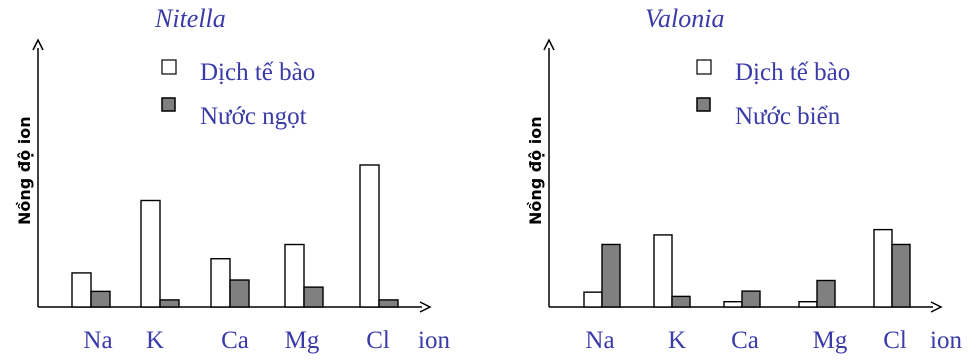 This screenshot has height=362, width=980. What do you see at coordinates (826, 293) in the screenshot?
I see `bar-valonia-mg-water` at bounding box center [826, 293].